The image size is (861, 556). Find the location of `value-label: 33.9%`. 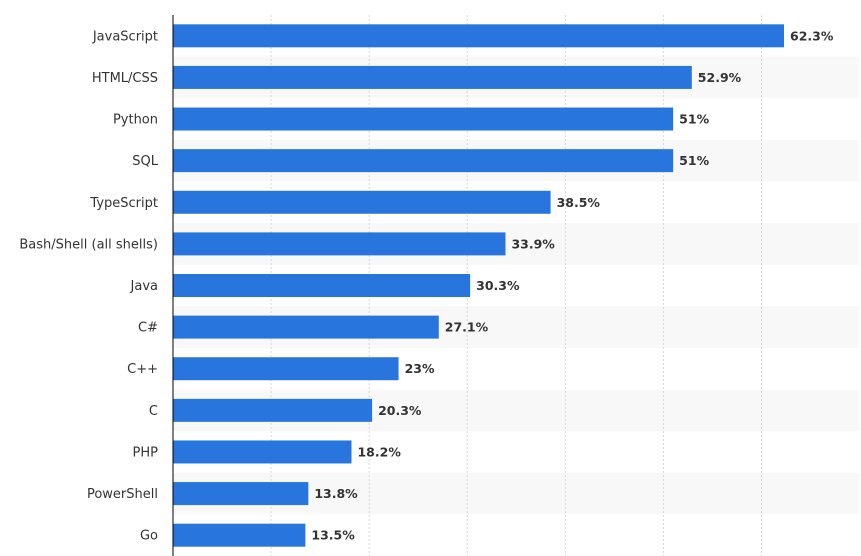

value-label: 33.9% is located at coordinates (533, 243).